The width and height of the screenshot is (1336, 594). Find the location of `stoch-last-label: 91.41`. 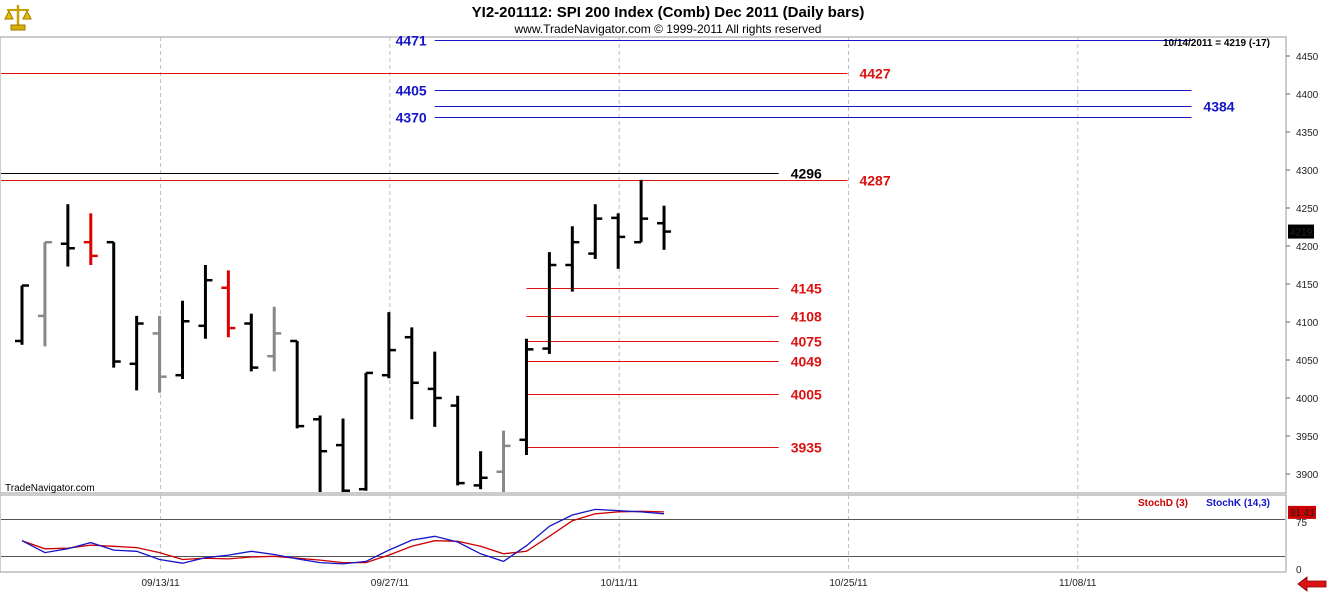

stoch-last-label: 91.41 is located at coordinates (1302, 513).